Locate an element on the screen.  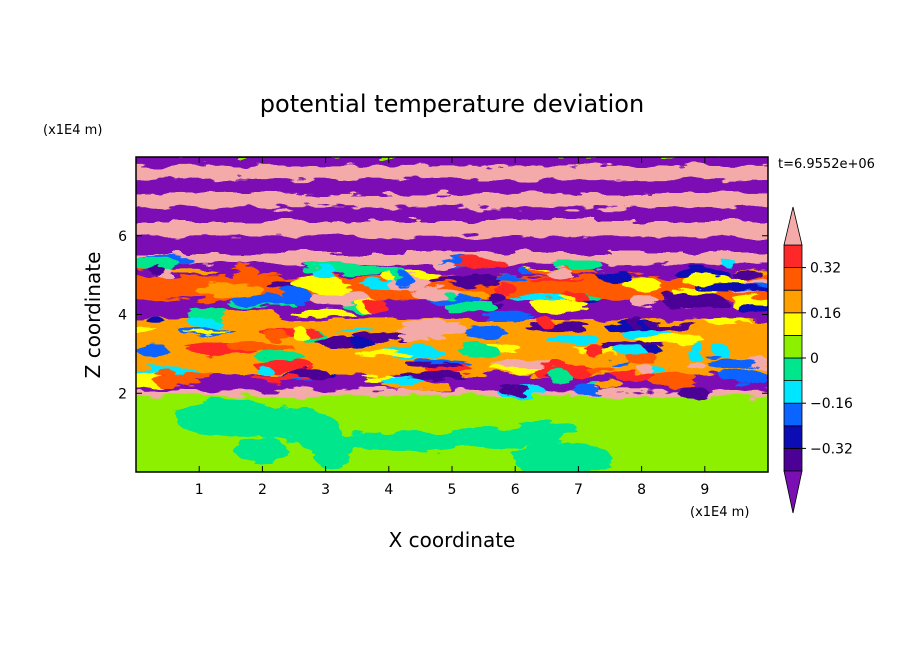
y-tick-label: 2 is located at coordinates (122, 394).